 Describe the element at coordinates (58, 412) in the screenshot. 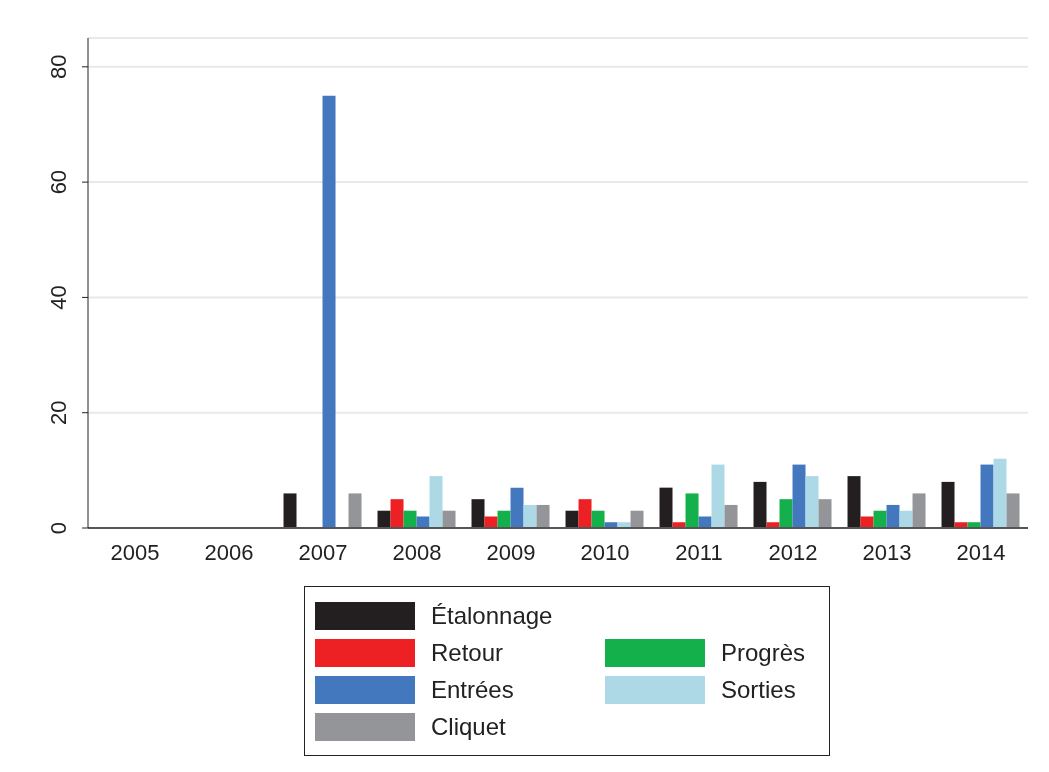

I see `y-tick-label: 20` at that location.